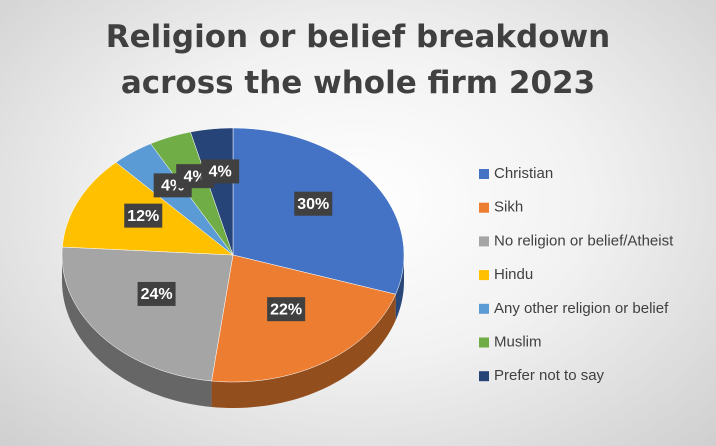 This screenshot has width=716, height=446. Describe the element at coordinates (508, 207) in the screenshot. I see `legend-label: Sikh` at that location.